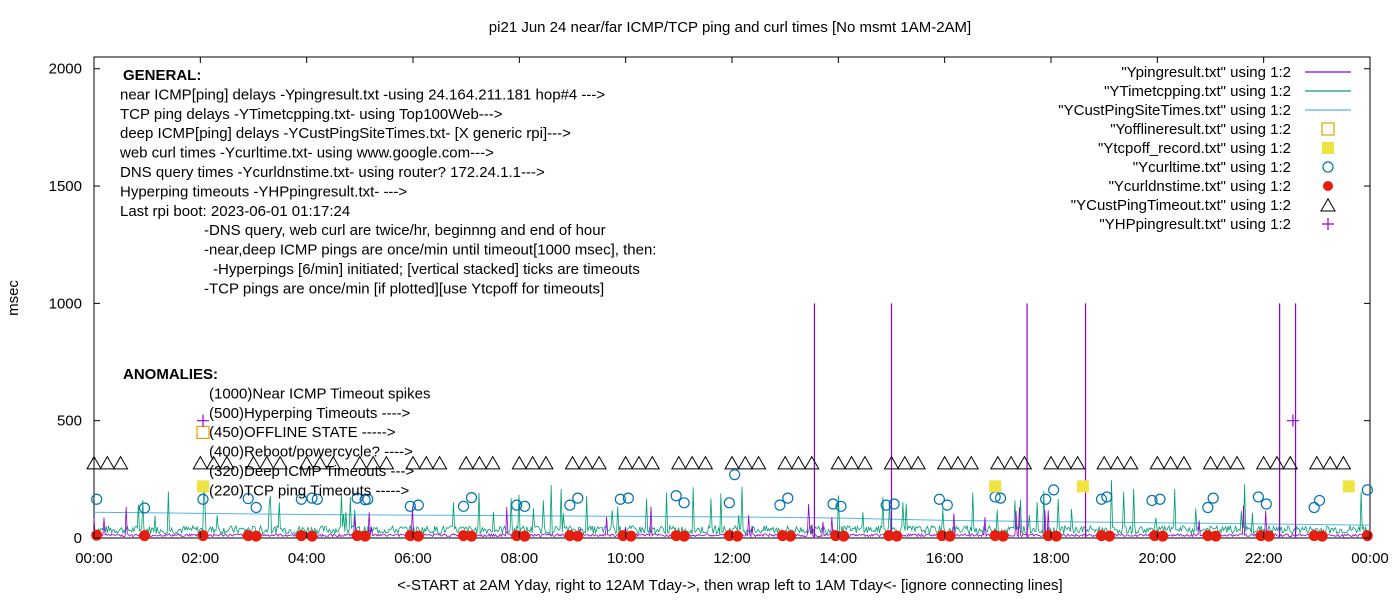 The image size is (1400, 600). Describe the element at coordinates (1200, 129) in the screenshot. I see `legend-label: "Yofflineresult.txt" using 1:2` at that location.